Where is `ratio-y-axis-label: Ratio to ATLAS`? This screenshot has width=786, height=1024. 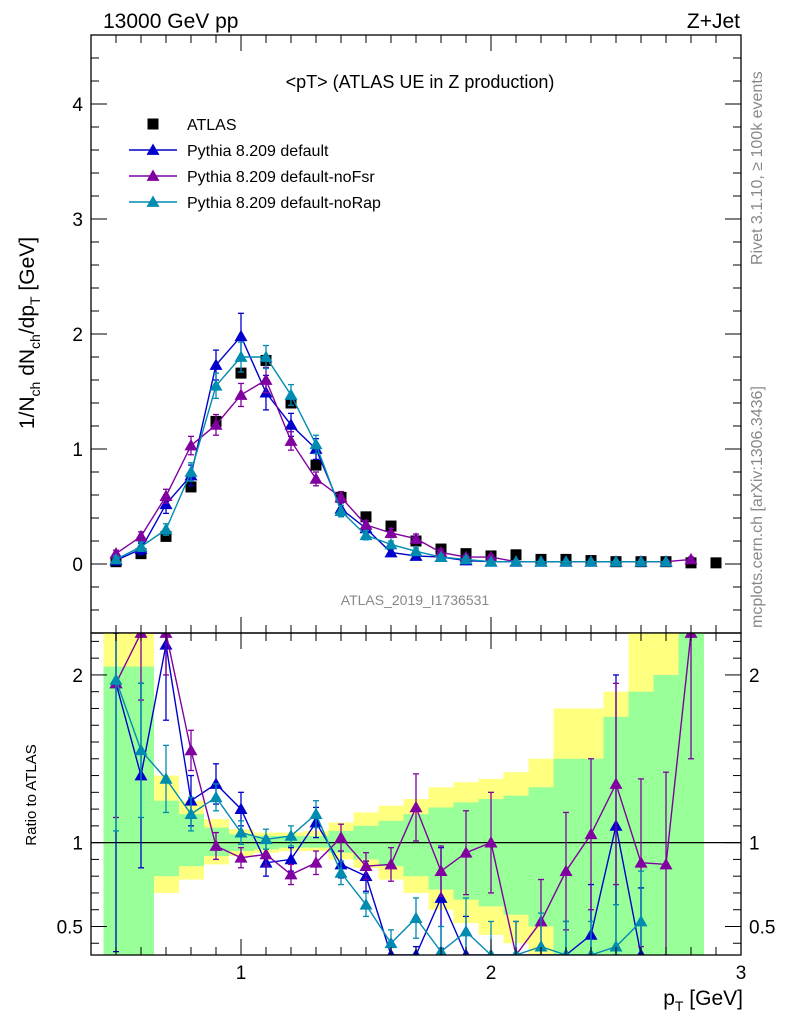 ratio-y-axis-label: Ratio to ATLAS is located at coordinates (31, 794).